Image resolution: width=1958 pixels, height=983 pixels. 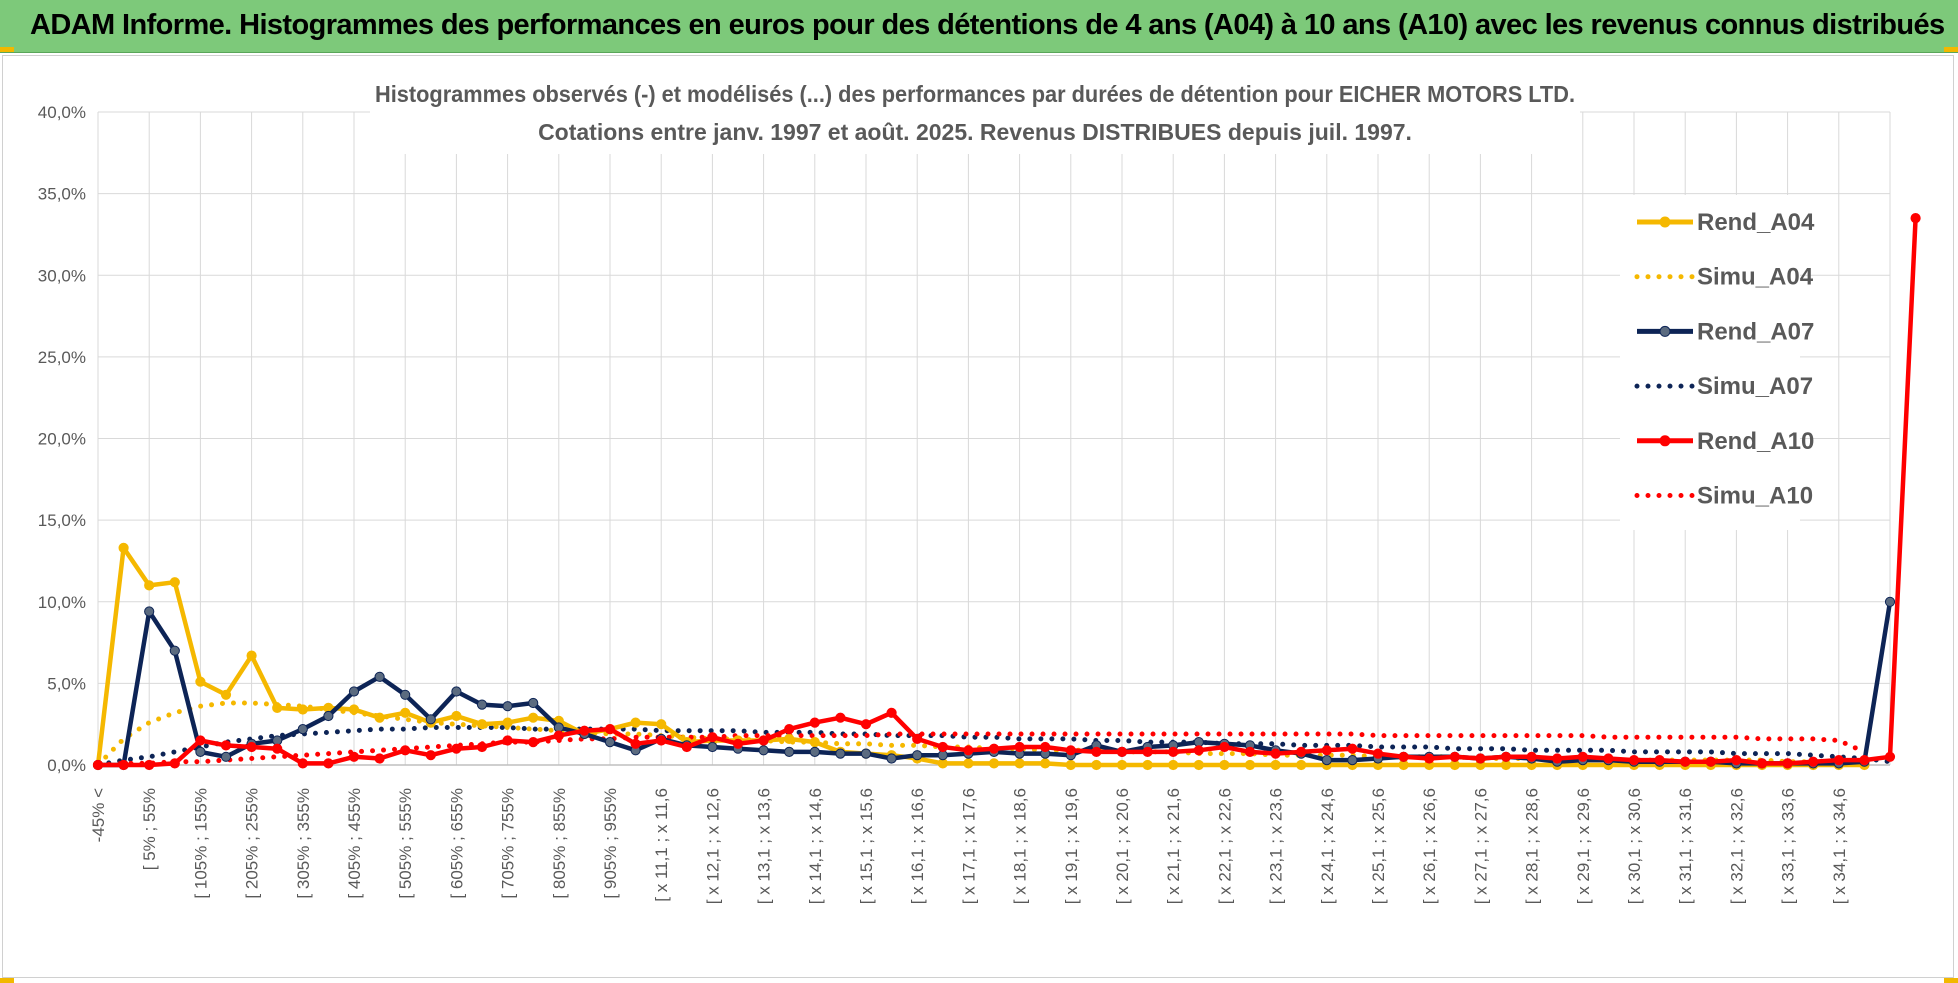 What do you see at coordinates (1756, 222) in the screenshot?
I see `legend-label: Rend_A04` at bounding box center [1756, 222].